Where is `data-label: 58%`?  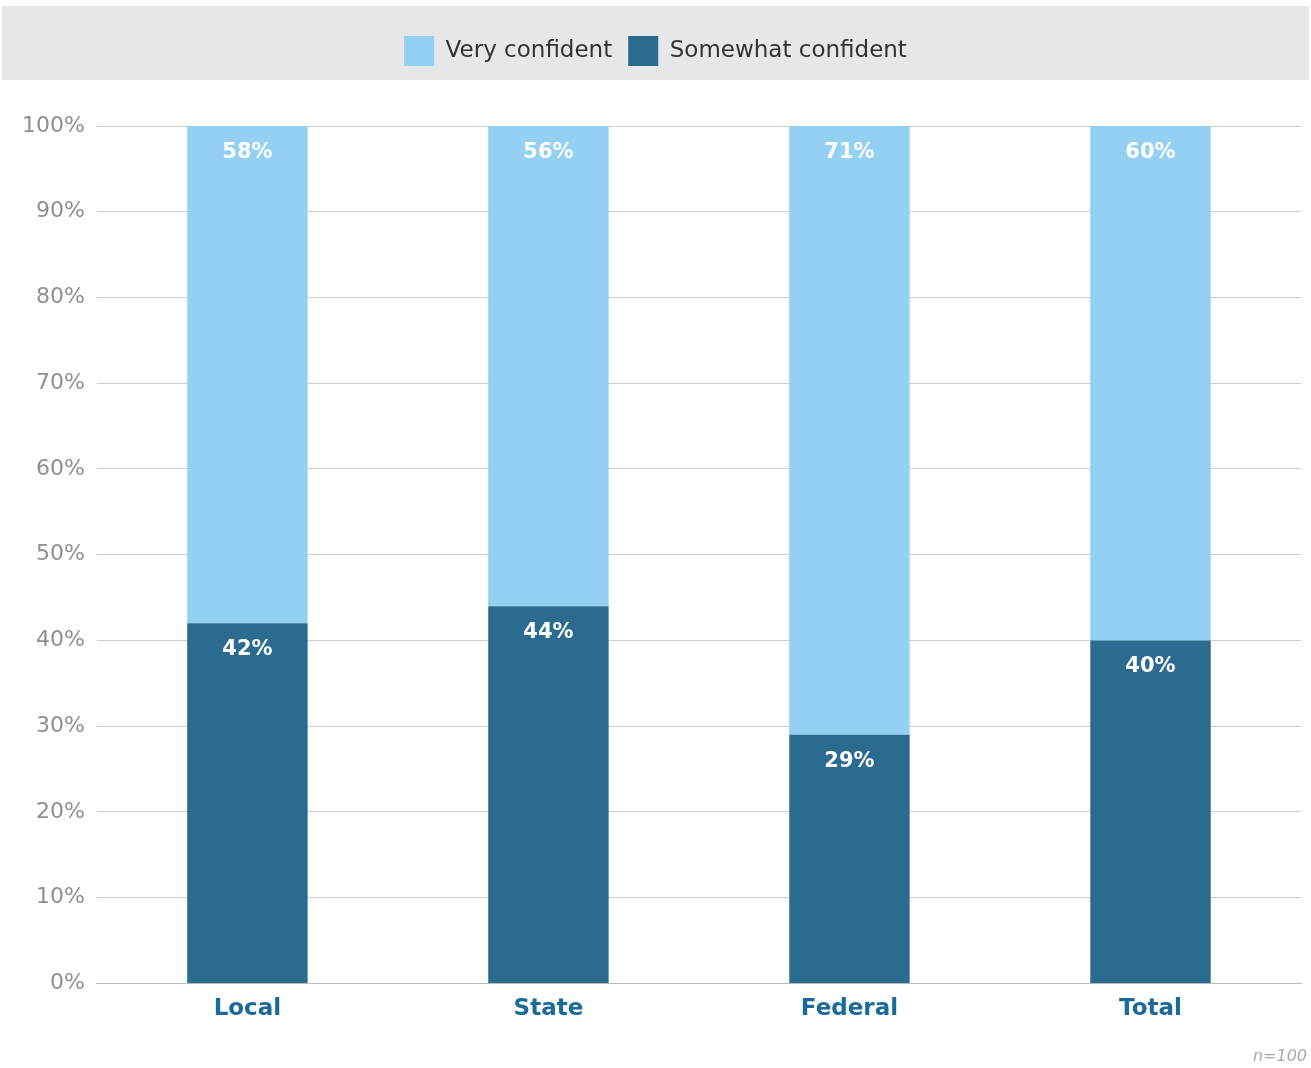 data-label: 58% is located at coordinates (247, 150).